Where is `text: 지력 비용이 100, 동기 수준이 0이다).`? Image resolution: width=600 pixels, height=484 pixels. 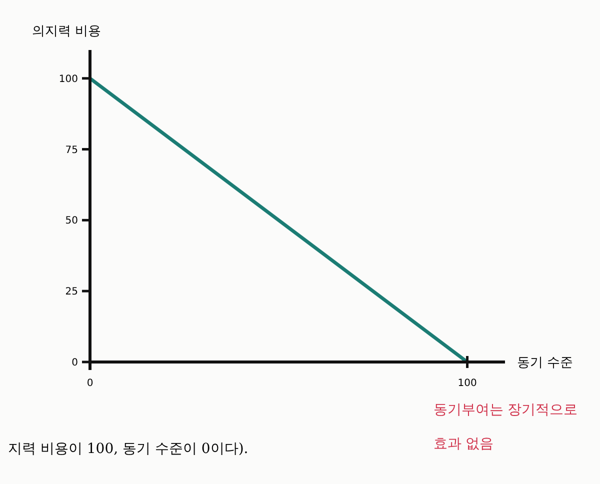 text: 지력 비용이 100, 동기 수준이 0이다). is located at coordinates (128, 449).